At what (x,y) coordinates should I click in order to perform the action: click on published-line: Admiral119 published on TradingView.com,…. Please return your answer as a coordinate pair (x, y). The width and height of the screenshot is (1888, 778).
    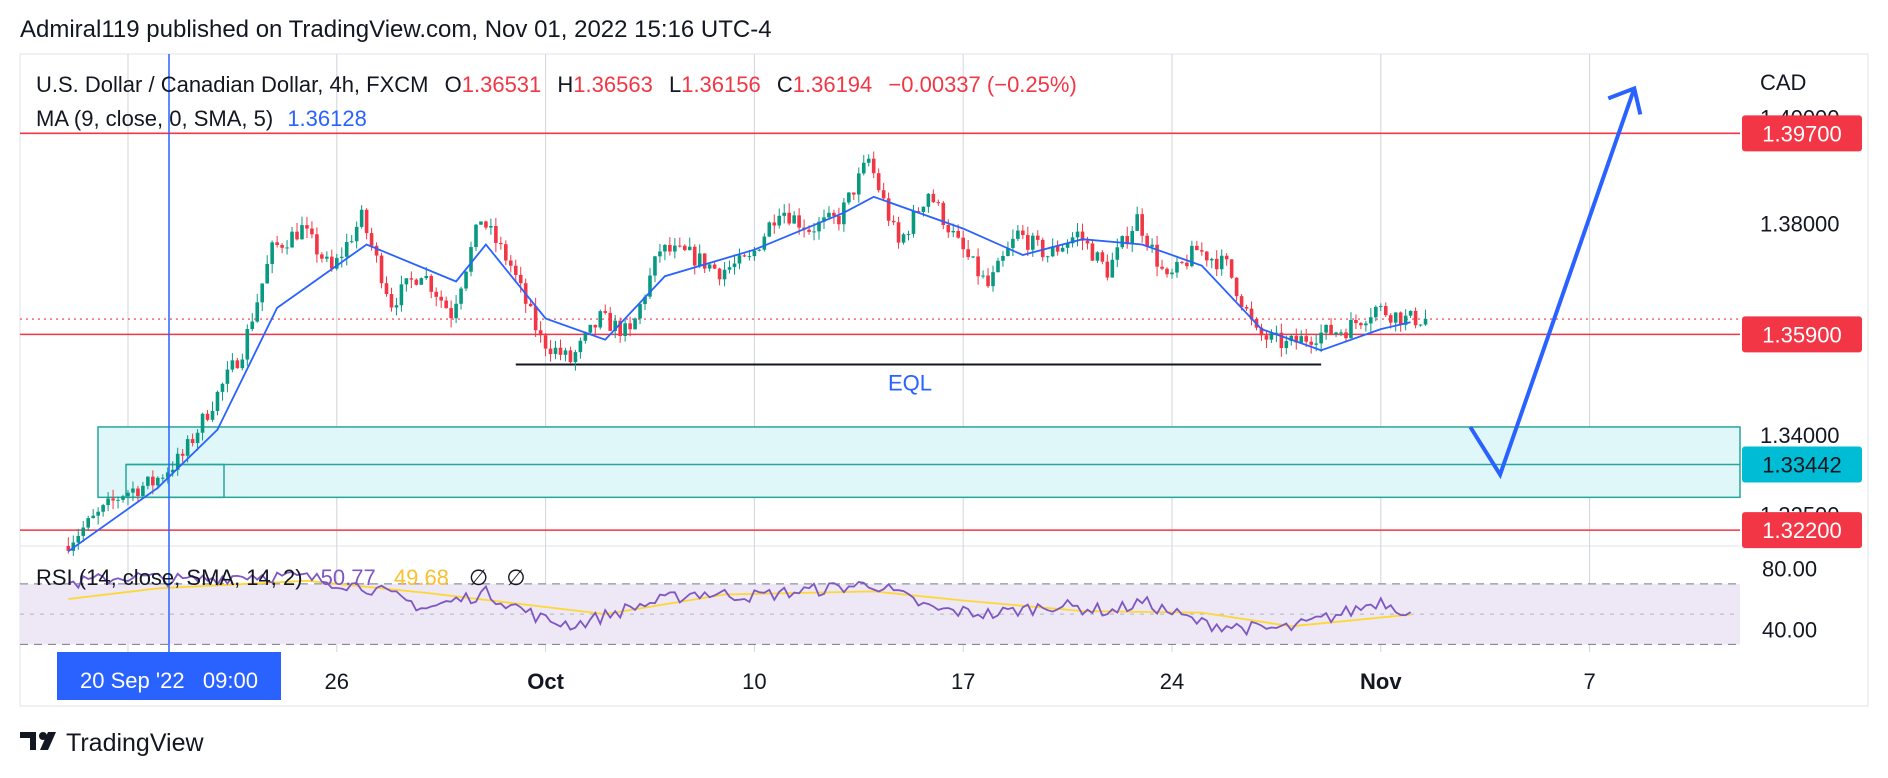
    Looking at the image, I should click on (396, 29).